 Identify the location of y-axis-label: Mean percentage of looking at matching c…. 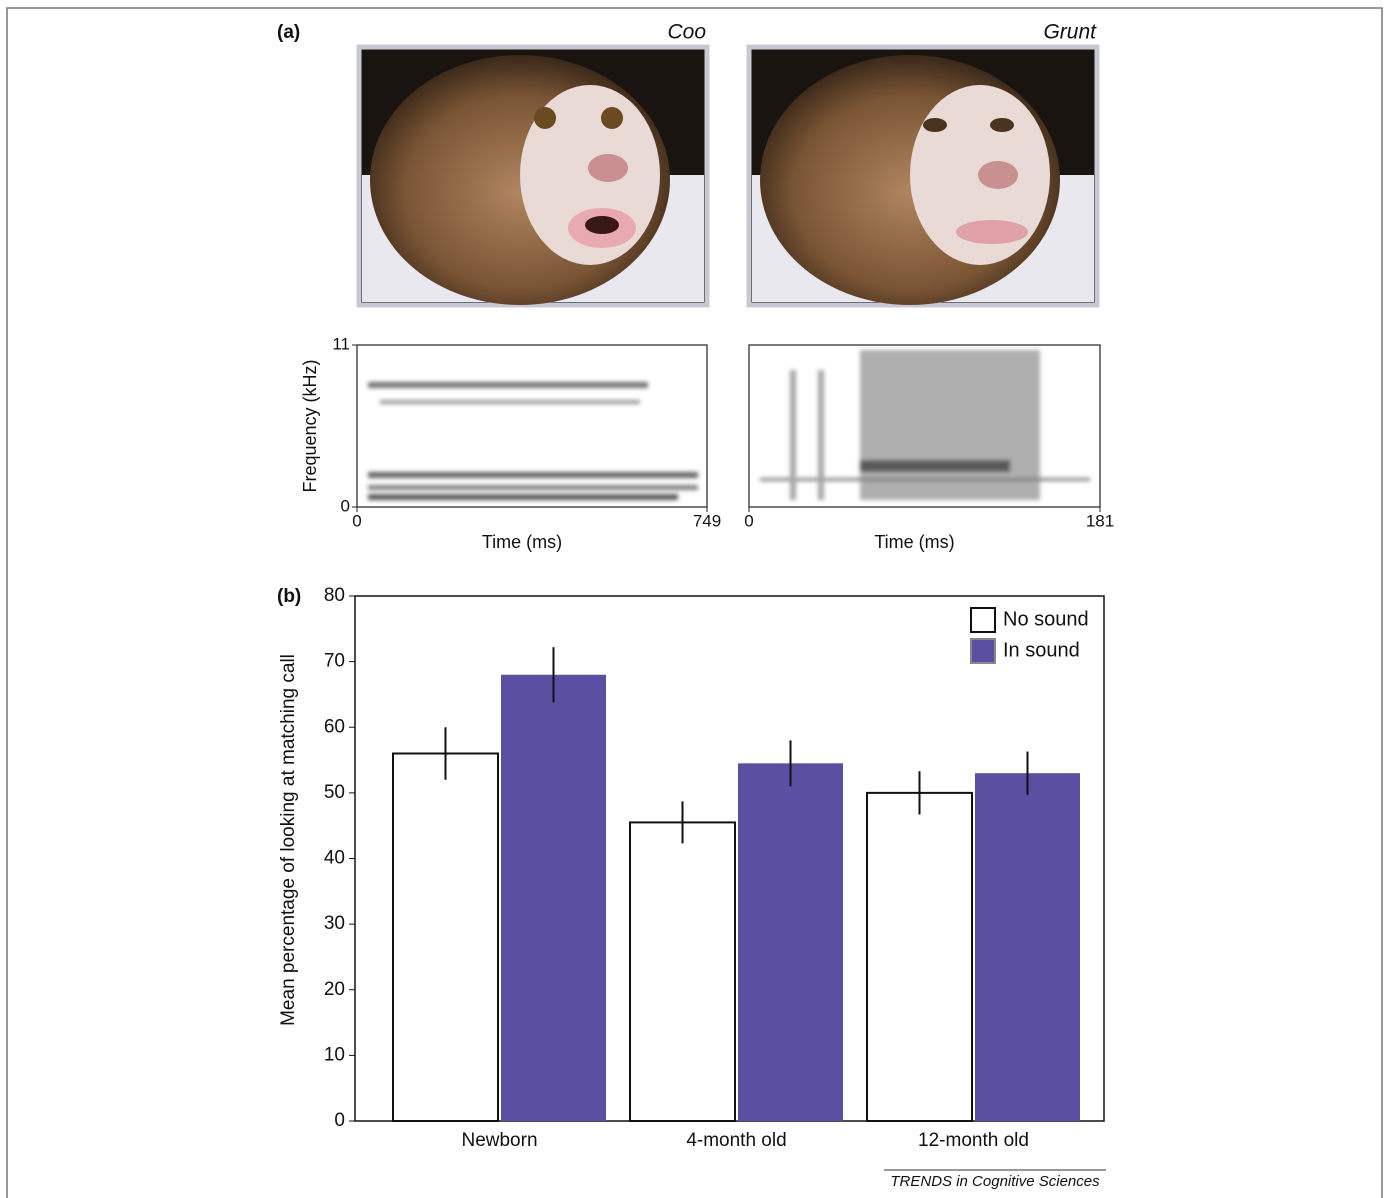
(288, 840).